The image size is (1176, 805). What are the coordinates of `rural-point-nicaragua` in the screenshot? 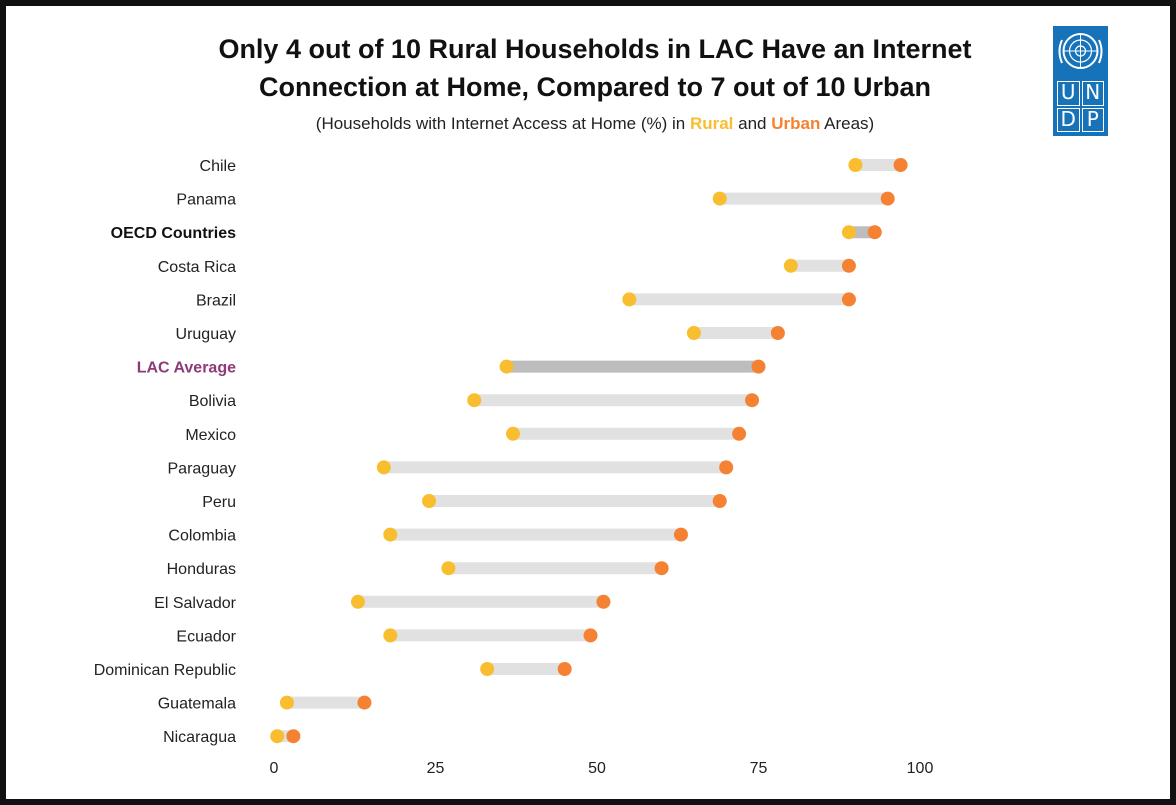 It's located at (277, 736).